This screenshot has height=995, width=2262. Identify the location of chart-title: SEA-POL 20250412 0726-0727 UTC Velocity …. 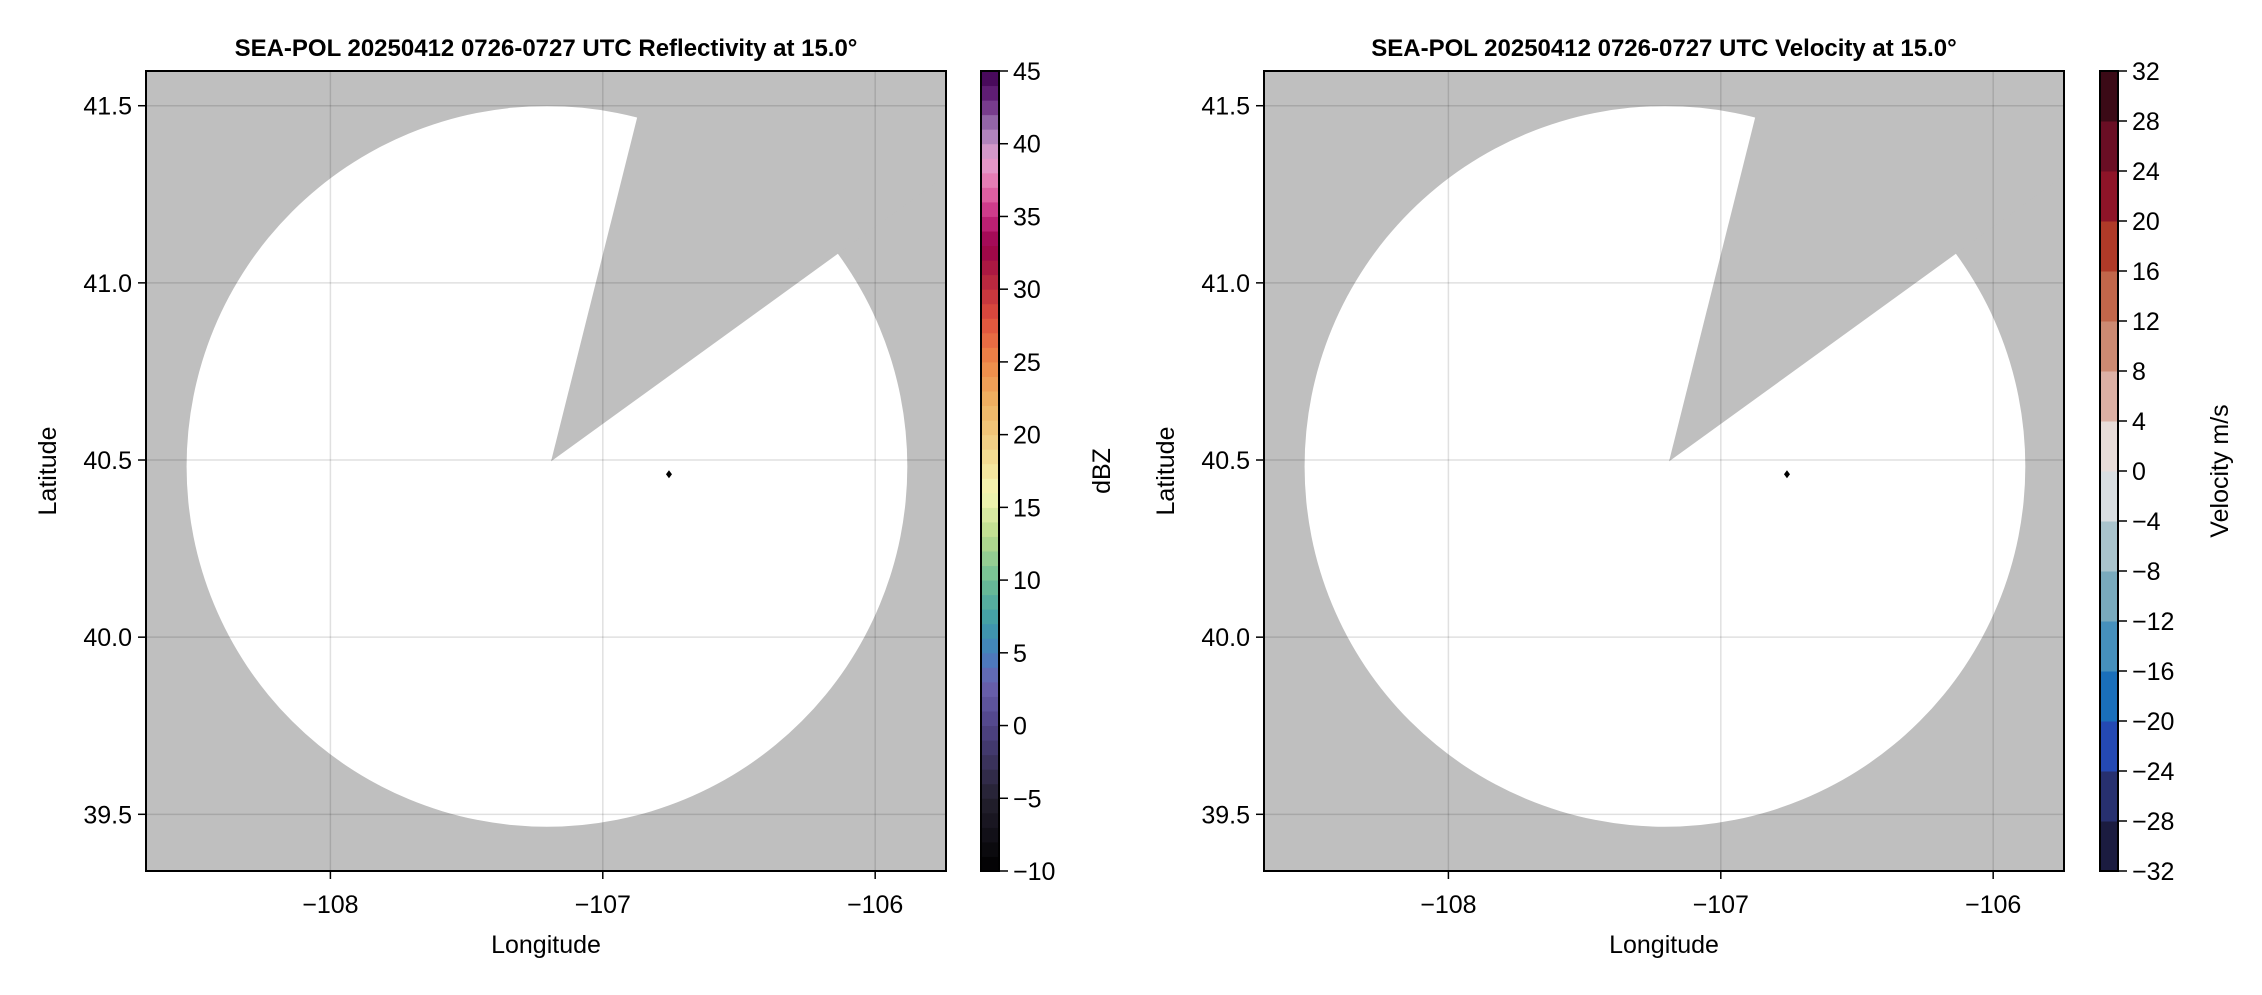
(1664, 48).